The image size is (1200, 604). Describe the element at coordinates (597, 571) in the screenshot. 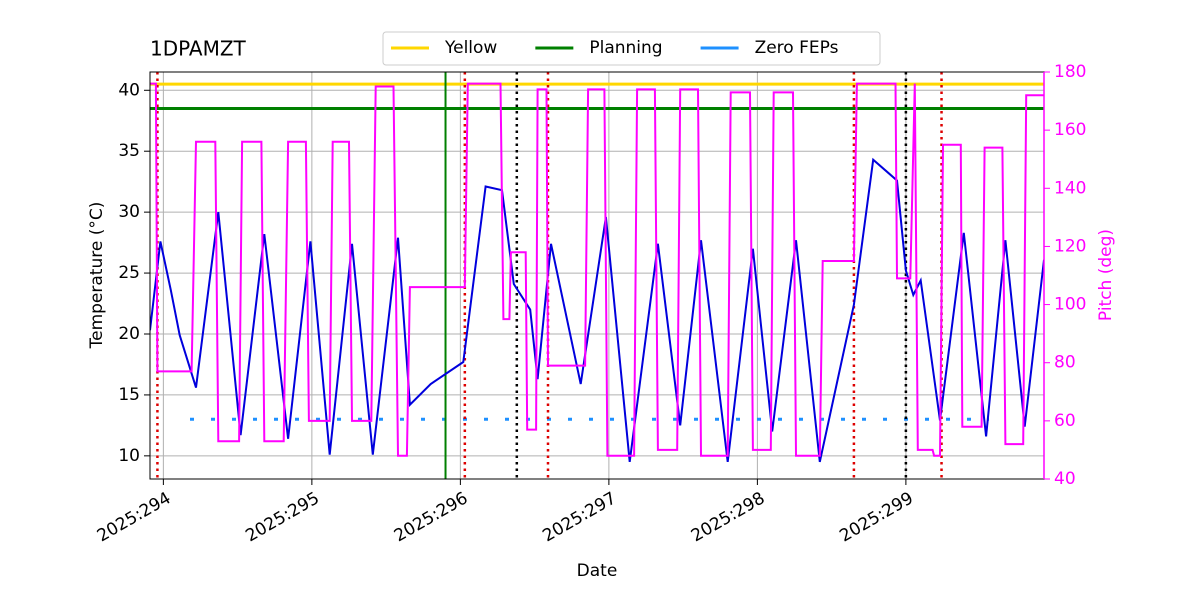

I see `x-axis-label: Date` at that location.